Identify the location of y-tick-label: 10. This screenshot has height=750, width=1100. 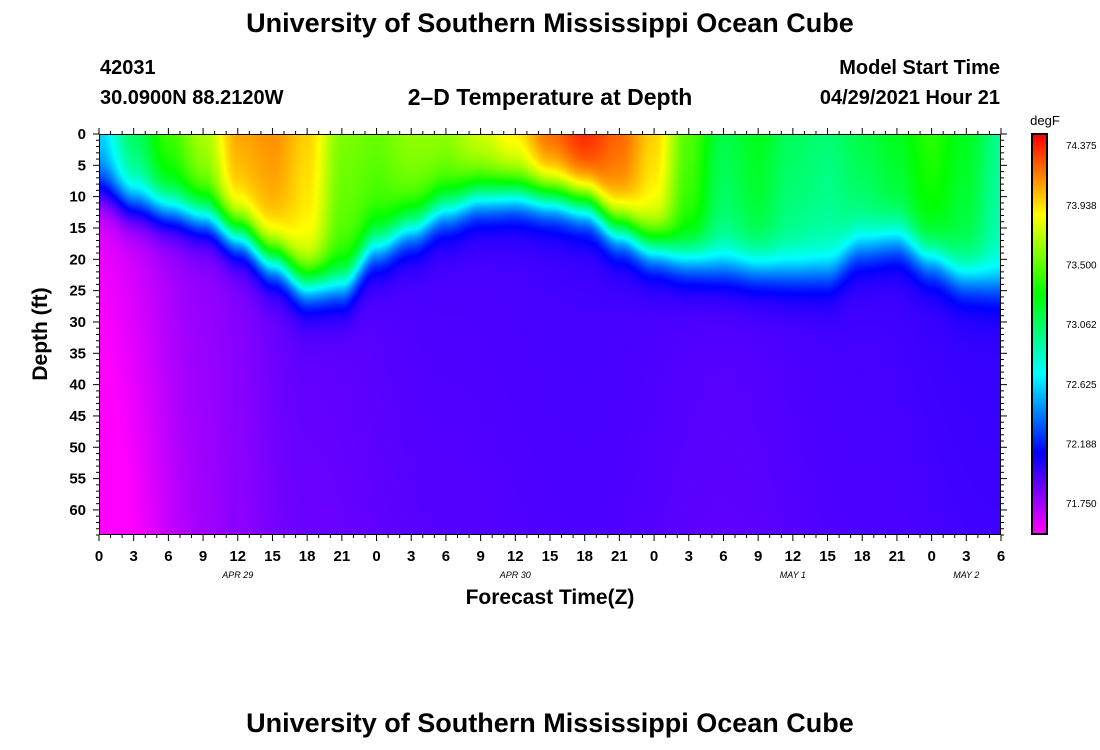
(77, 197).